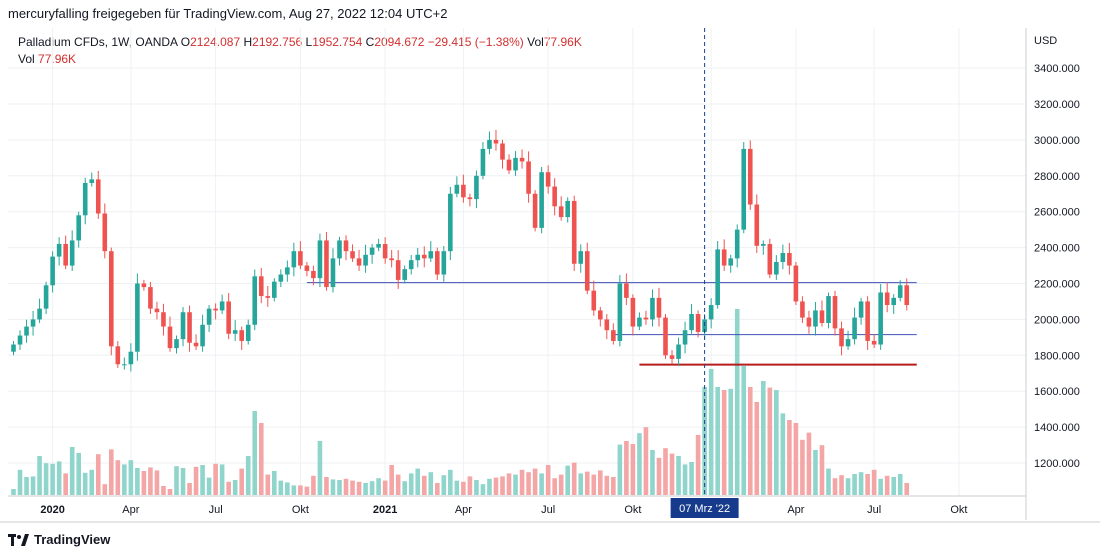 This screenshot has width=1100, height=558. What do you see at coordinates (1057, 464) in the screenshot?
I see `y-tick-label: 1200.000` at bounding box center [1057, 464].